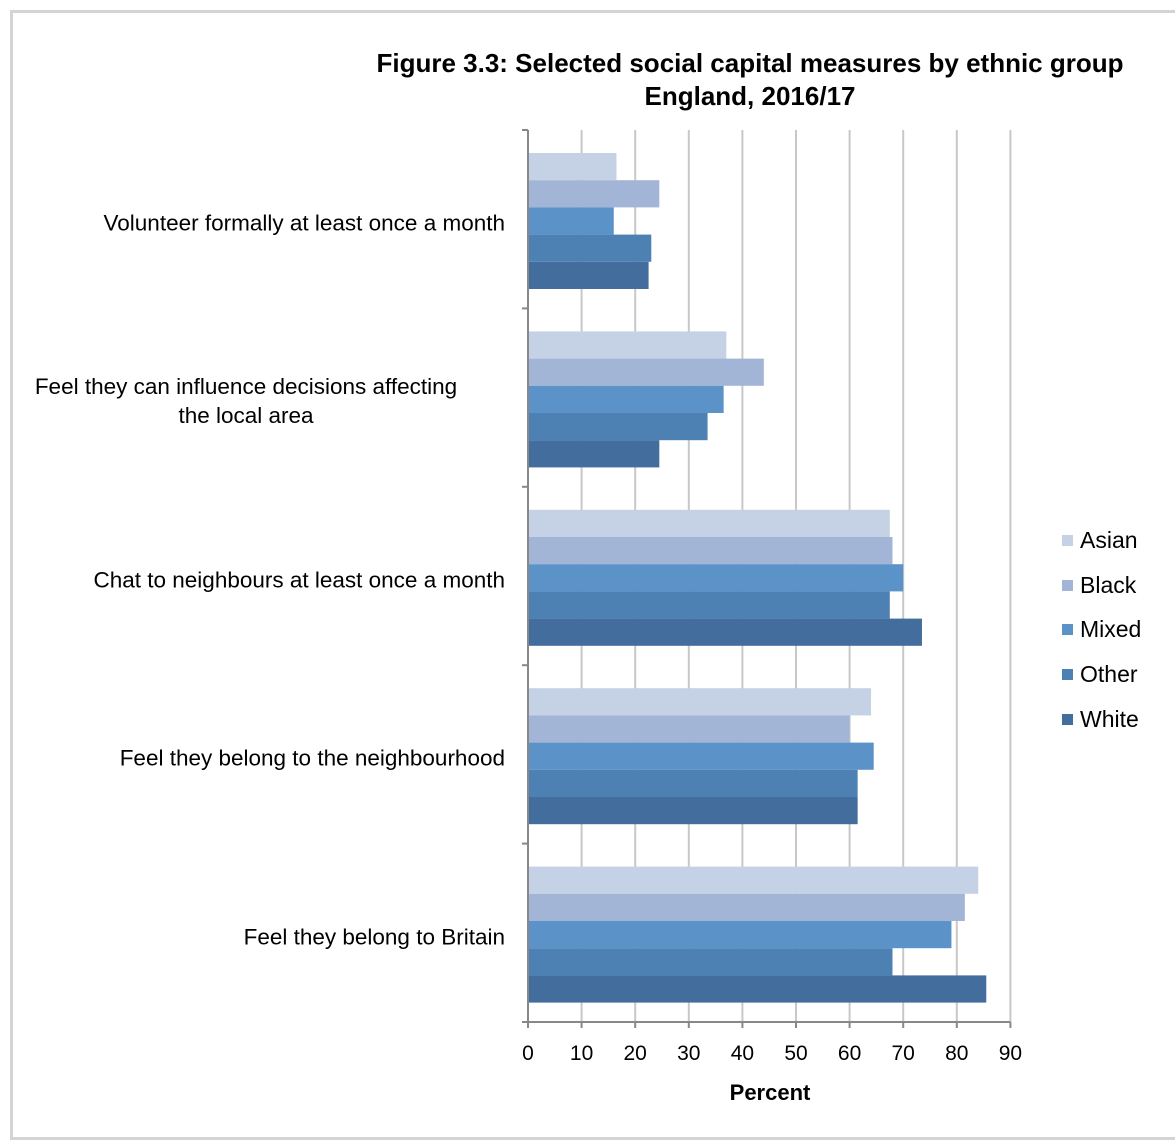  Describe the element at coordinates (742, 1053) in the screenshot. I see `x-tick-label: 40` at that location.